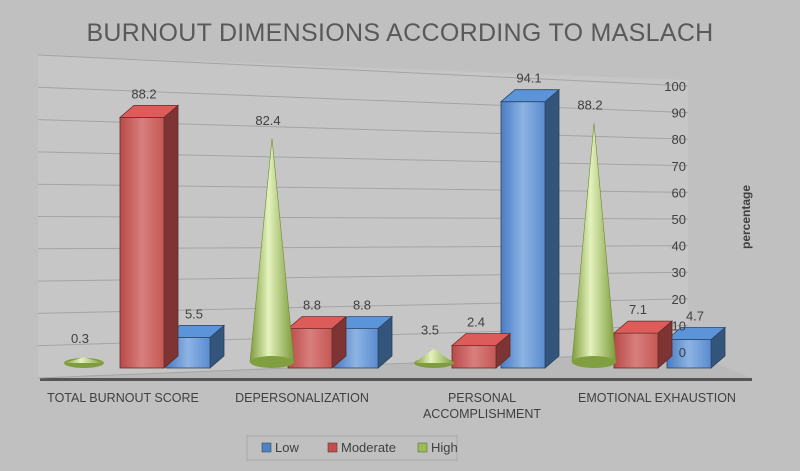 This screenshot has width=800, height=471. What do you see at coordinates (80, 338) in the screenshot?
I see `data-label: 0.3` at bounding box center [80, 338].